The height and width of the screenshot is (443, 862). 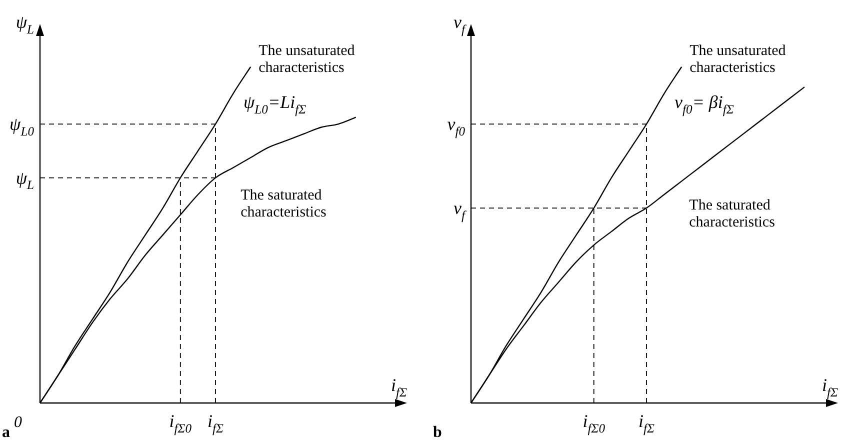 What do you see at coordinates (437, 432) in the screenshot?
I see `text: b` at bounding box center [437, 432].